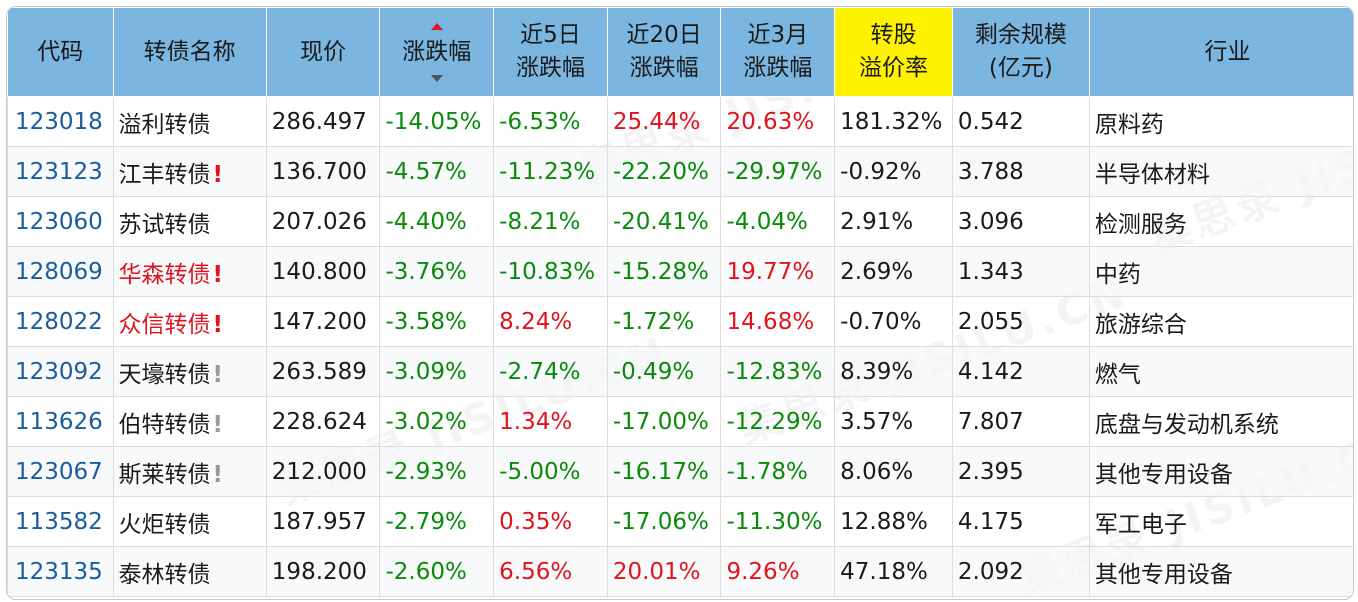  Describe the element at coordinates (60, 271) in the screenshot. I see `bond-code-link: 128069` at that location.